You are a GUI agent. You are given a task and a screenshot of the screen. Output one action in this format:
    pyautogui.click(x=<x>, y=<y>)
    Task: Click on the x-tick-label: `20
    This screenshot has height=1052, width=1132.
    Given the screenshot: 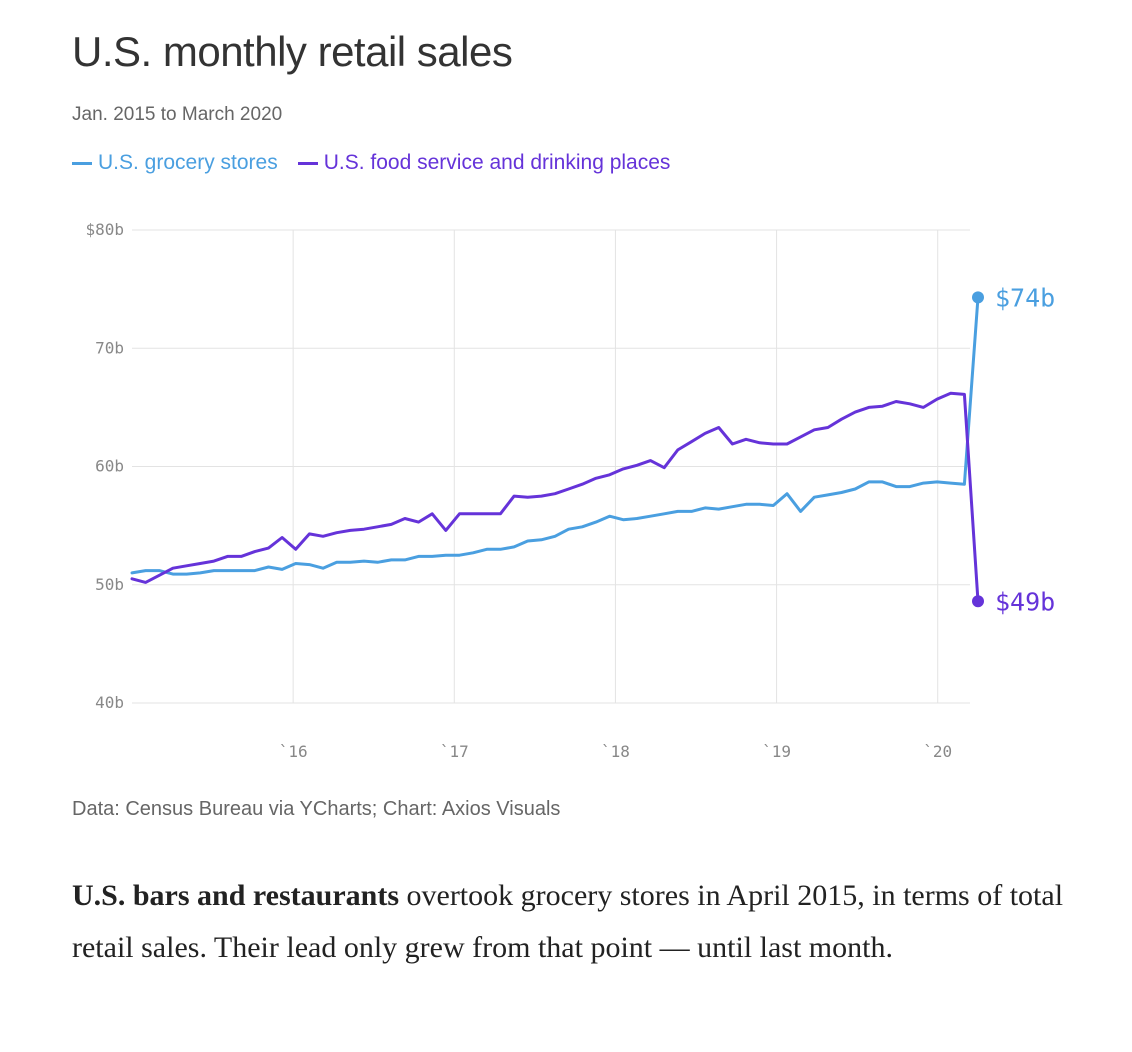 What is the action you would take?
    pyautogui.click(x=937, y=751)
    